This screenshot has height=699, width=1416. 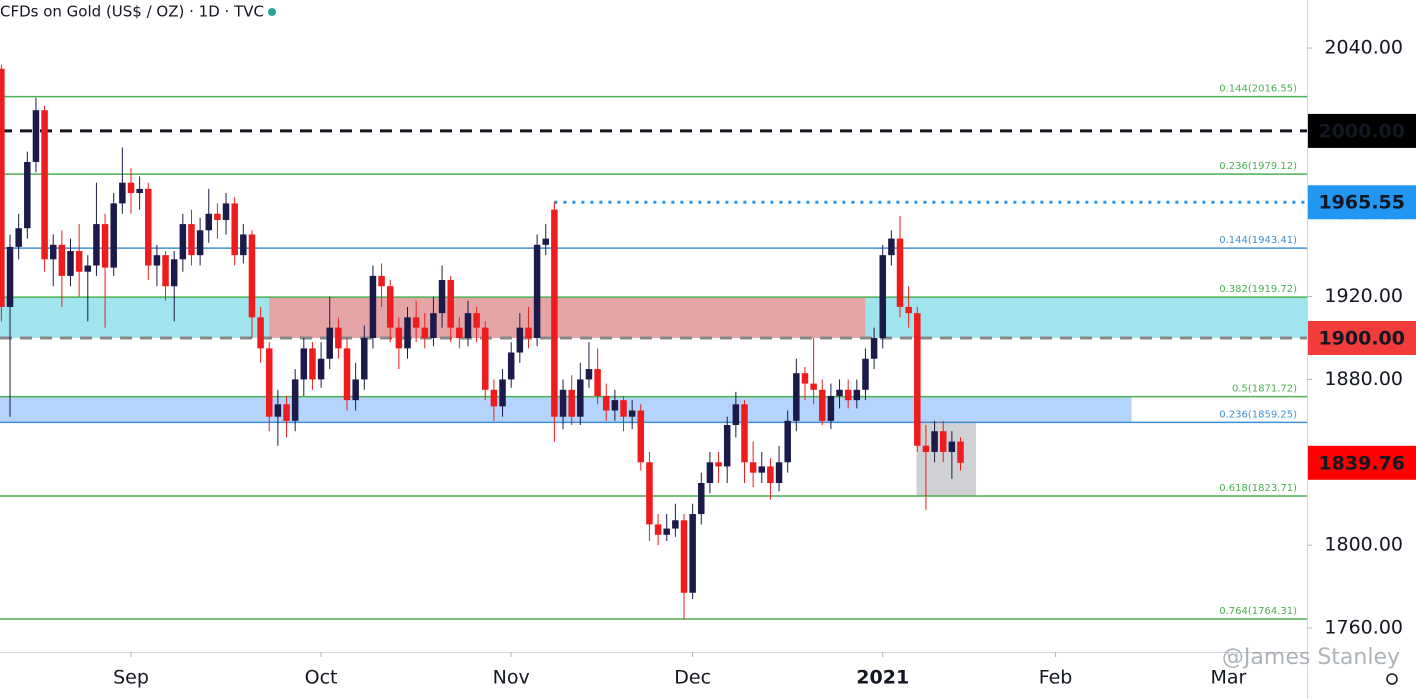 I want to click on level-label: 0.5(1871.72), so click(x=1264, y=389).